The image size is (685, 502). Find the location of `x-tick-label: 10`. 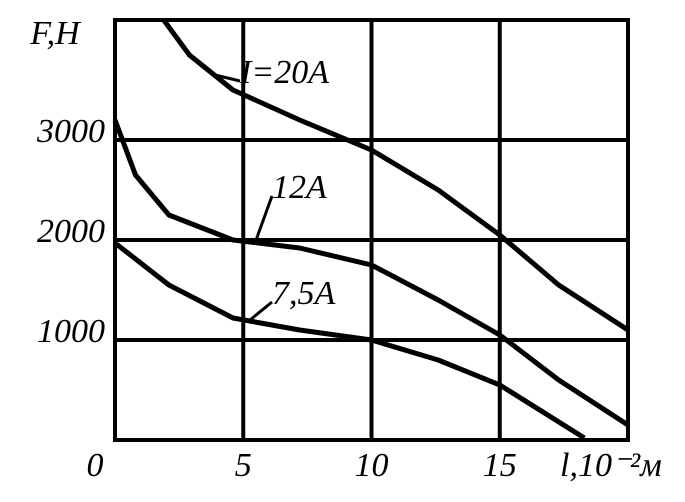

x-tick-label: 10 is located at coordinates (372, 465).